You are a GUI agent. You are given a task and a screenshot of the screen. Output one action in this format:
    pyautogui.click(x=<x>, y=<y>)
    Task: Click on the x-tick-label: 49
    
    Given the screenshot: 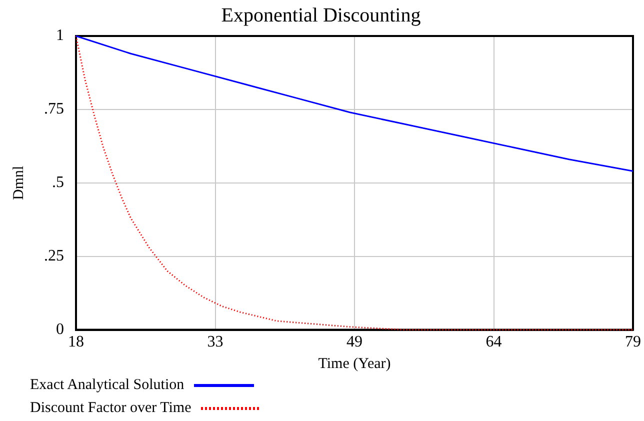 What is the action you would take?
    pyautogui.click(x=354, y=342)
    